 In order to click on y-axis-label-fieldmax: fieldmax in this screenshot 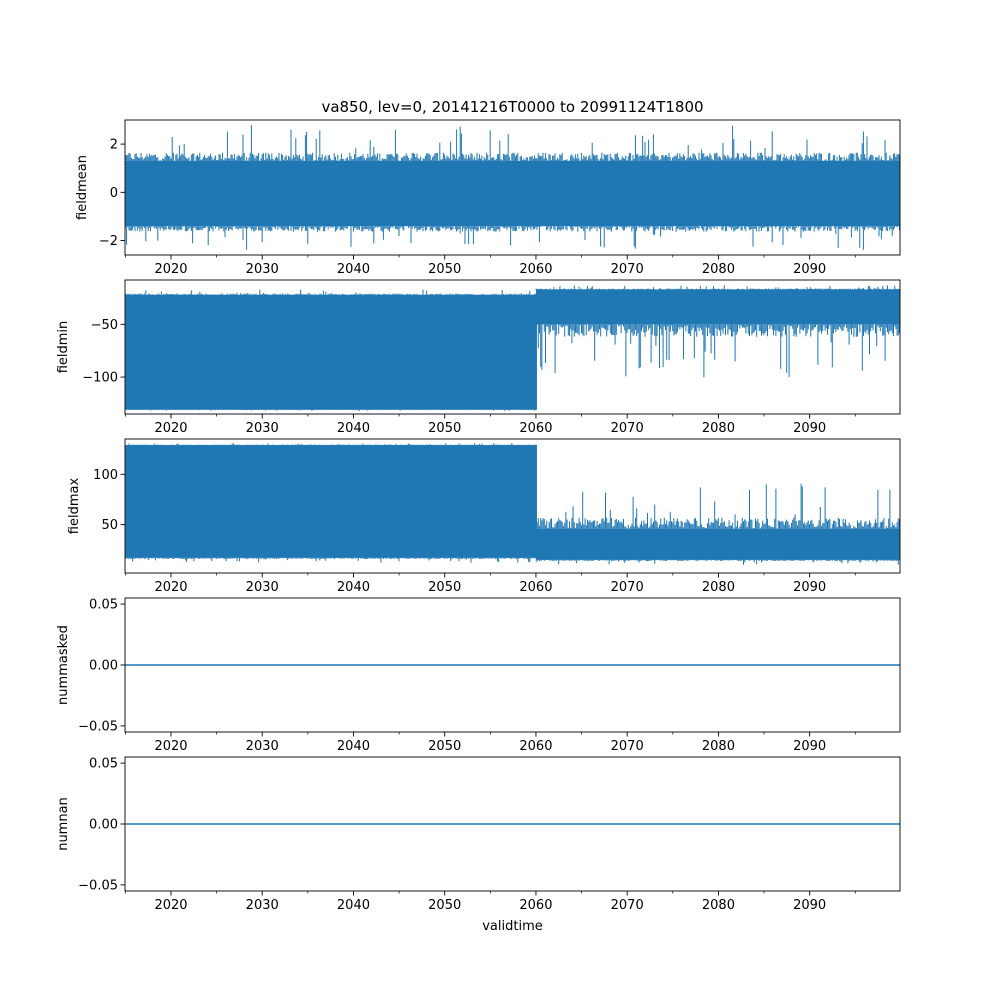, I will do `click(74, 506)`.